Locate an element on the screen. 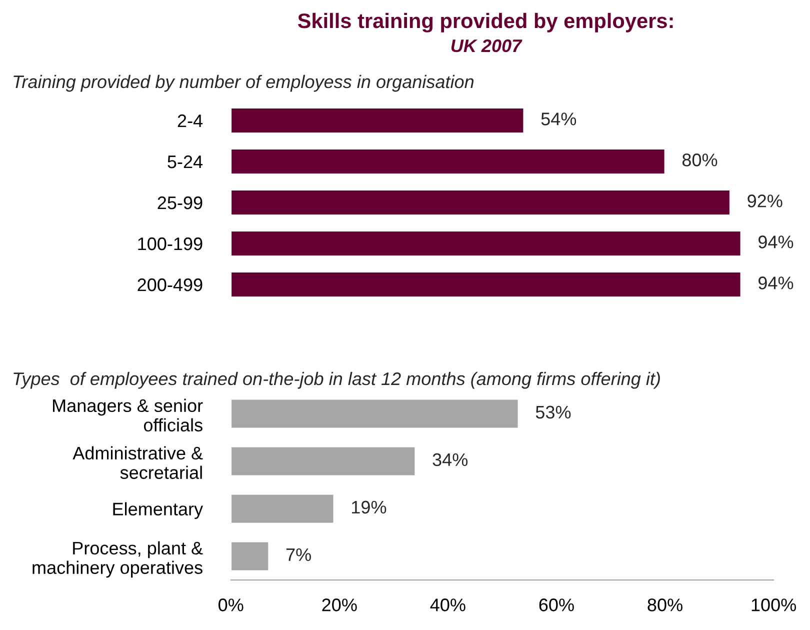  text: Training provided by number of employess in organisation is located at coordinates (244, 83).